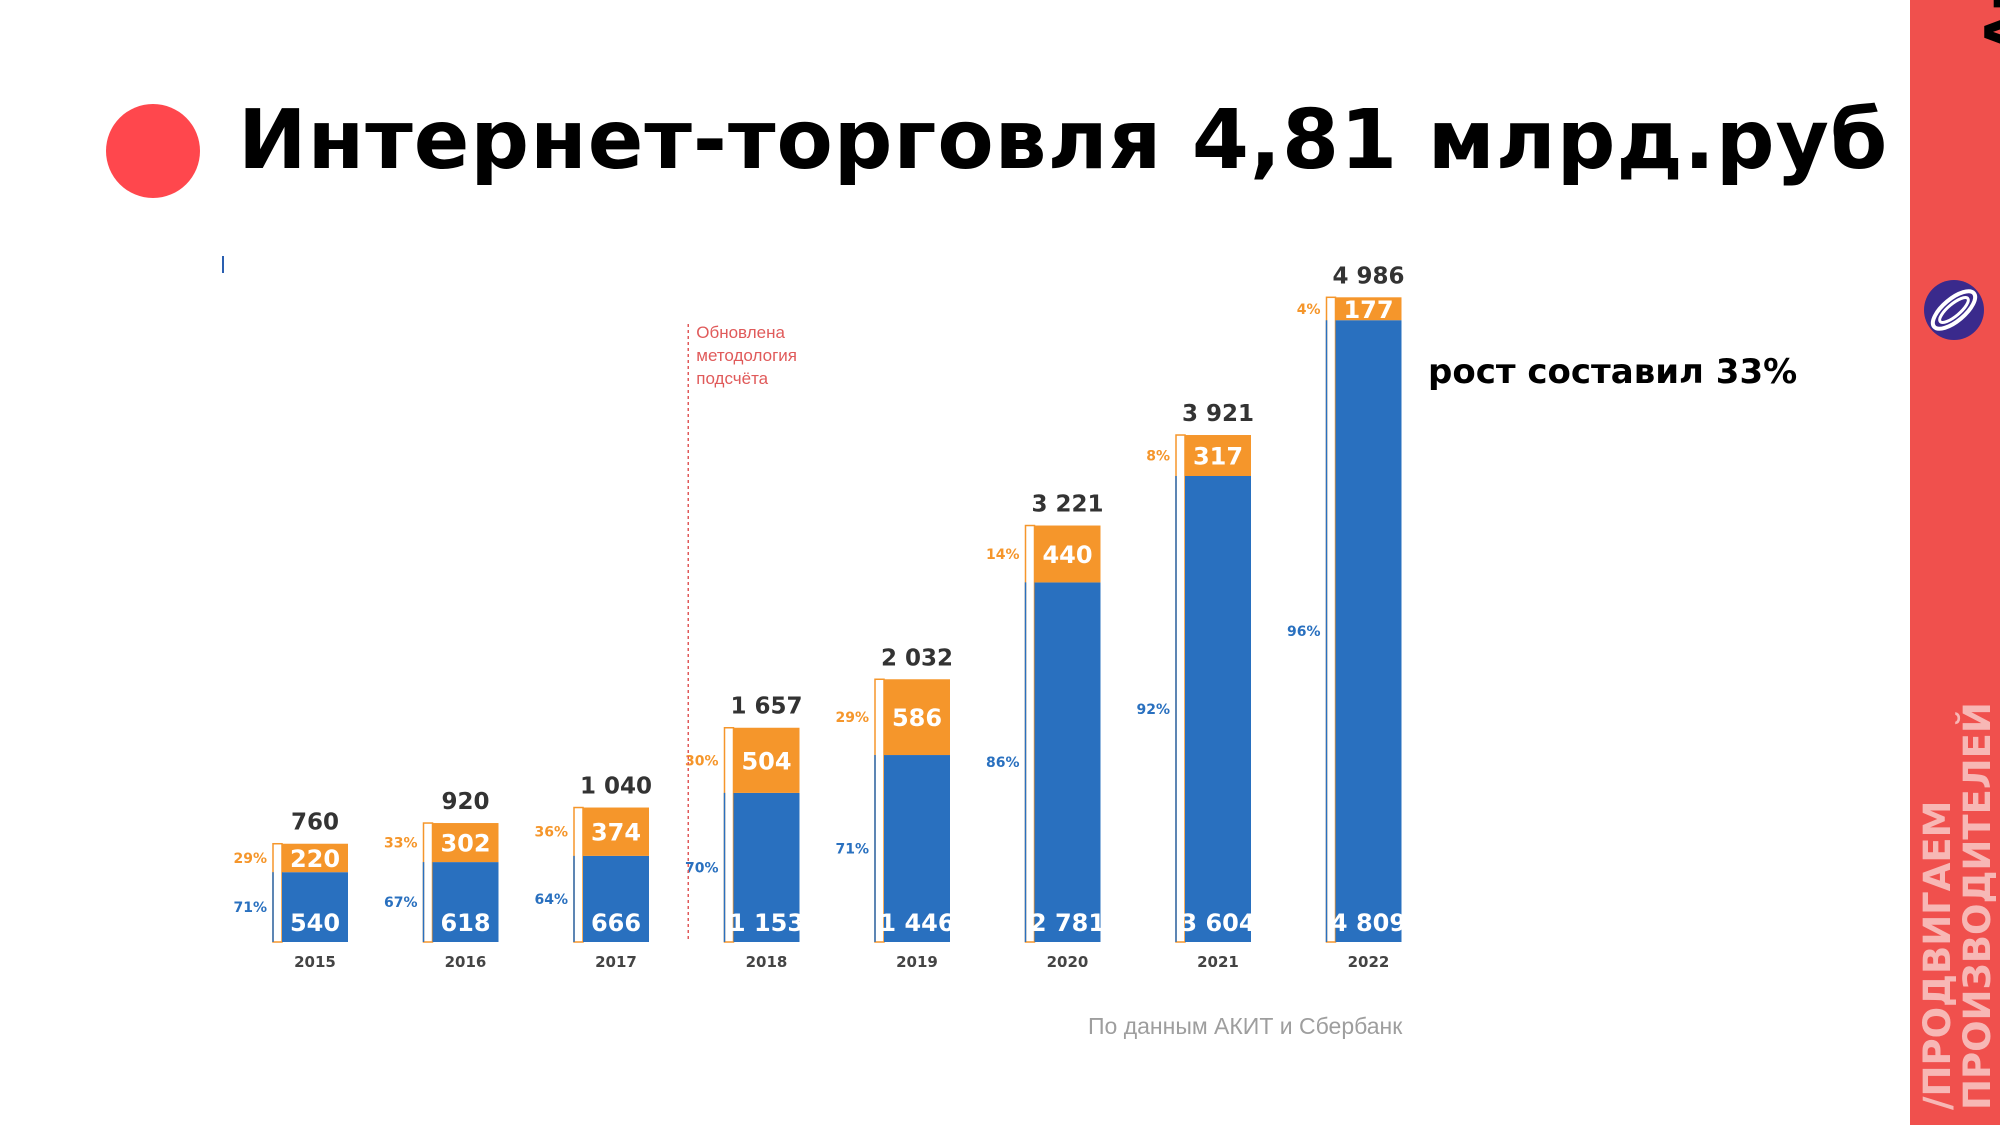 This screenshot has height=1125, width=2000. What do you see at coordinates (1987, 26) in the screenshot?
I see `brand-name: Amado` at bounding box center [1987, 26].